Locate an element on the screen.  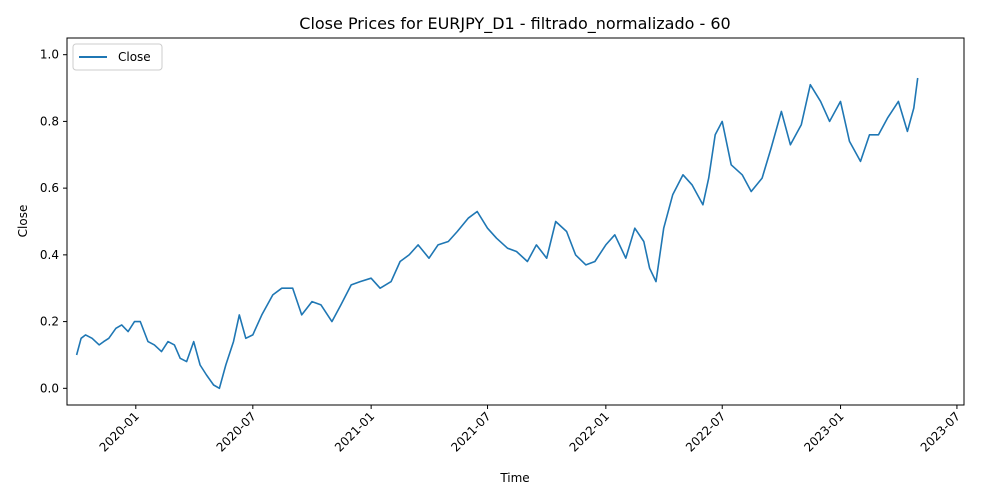
legend: Close is located at coordinates (117, 57).